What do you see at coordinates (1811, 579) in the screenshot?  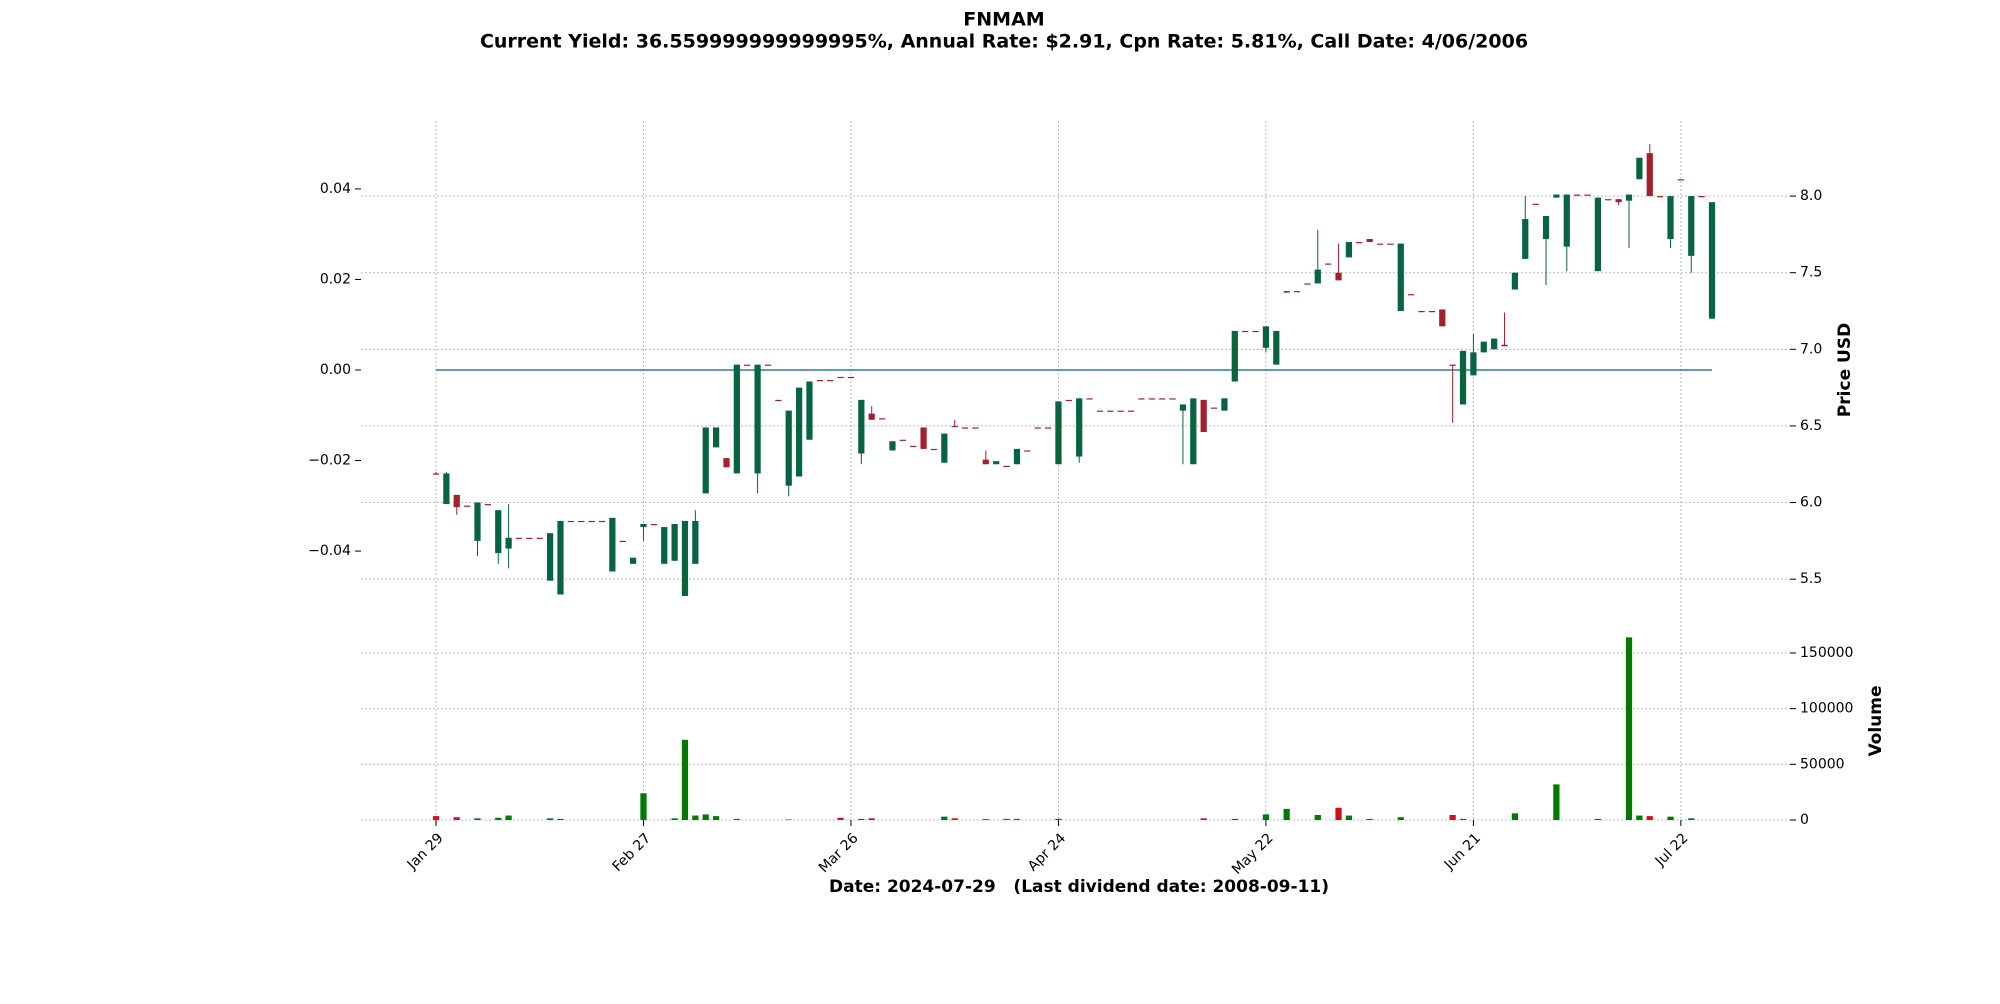 I see `y-tick-label: 5.5` at bounding box center [1811, 579].